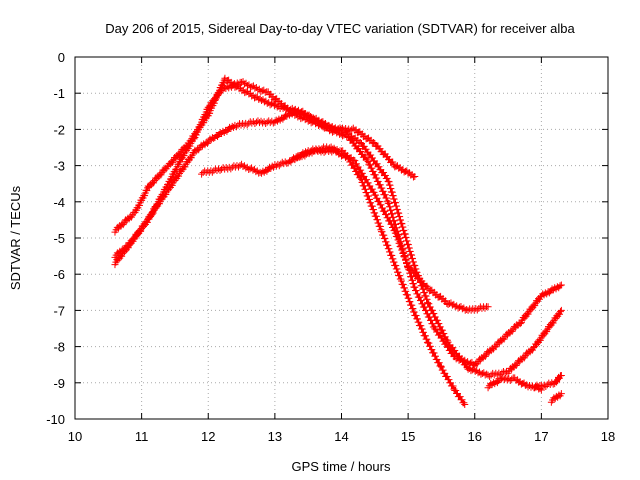 This screenshot has width=640, height=480. Describe the element at coordinates (341, 436) in the screenshot. I see `x-tick-label: 14` at that location.